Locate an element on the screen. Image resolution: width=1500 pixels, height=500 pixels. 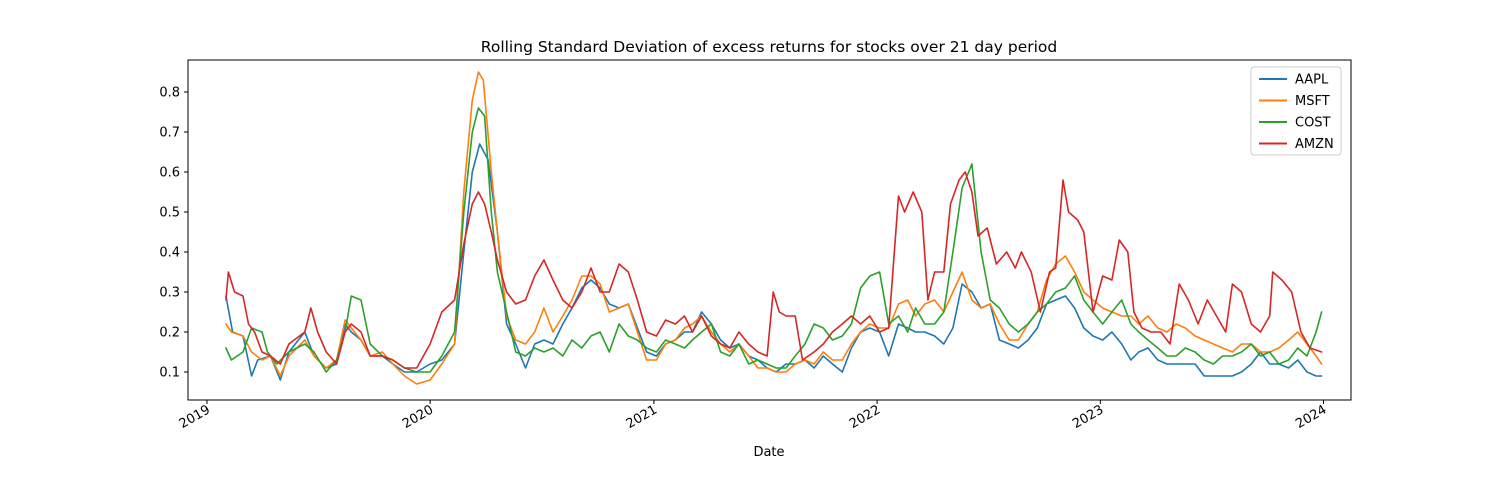
legend-label-amzn: AMZN is located at coordinates (1314, 144).